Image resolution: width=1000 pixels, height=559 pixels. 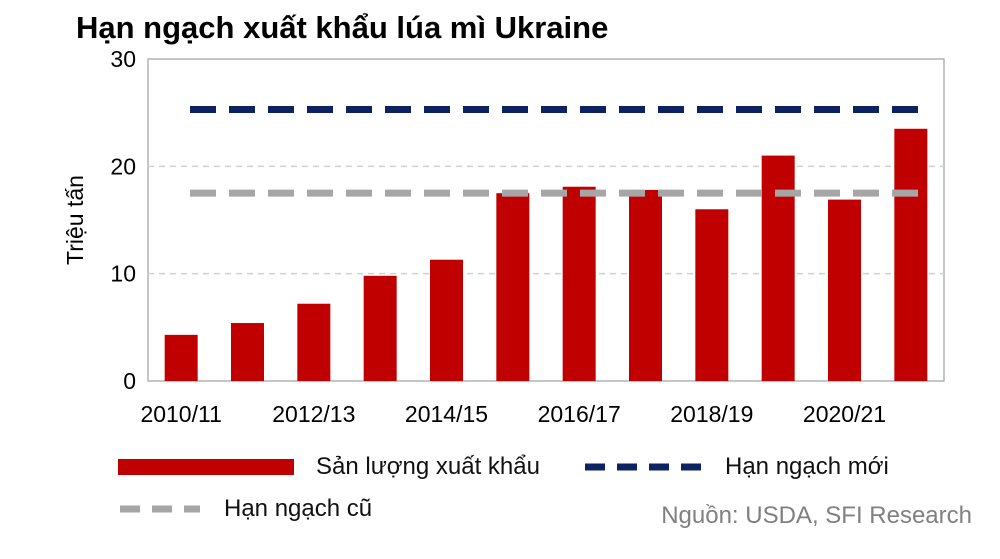 What do you see at coordinates (123, 59) in the screenshot?
I see `y-tick-label: 30` at bounding box center [123, 59].